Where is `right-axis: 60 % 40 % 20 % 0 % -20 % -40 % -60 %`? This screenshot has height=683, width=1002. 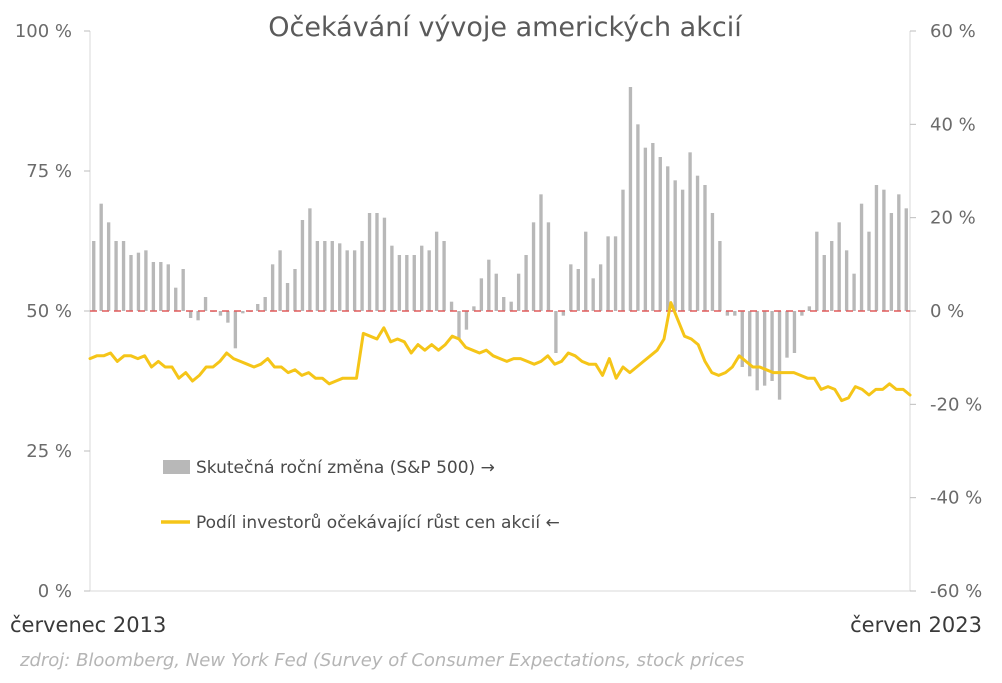
right-axis: 60 % 40 % 20 % 0 % -20 % -40 % -60 % is located at coordinates (946, 311).